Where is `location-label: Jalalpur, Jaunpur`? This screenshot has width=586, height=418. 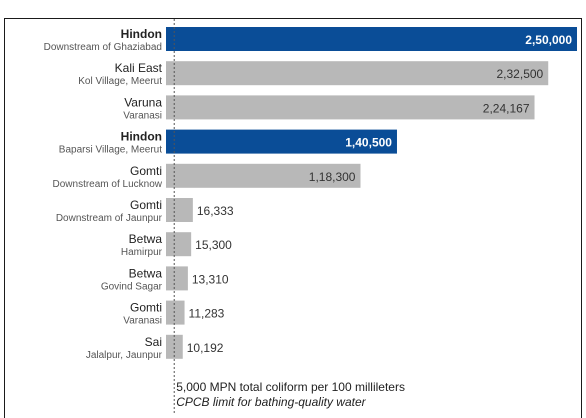
location-label: Jalalpur, Jaunpur is located at coordinates (124, 355).